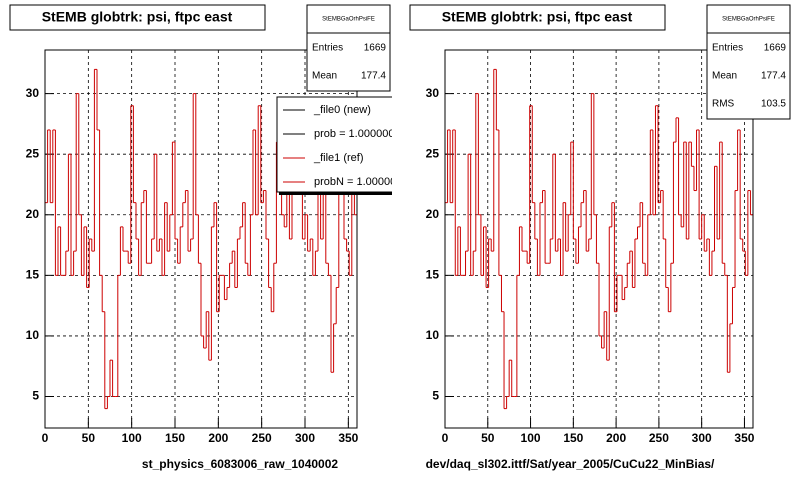 Image resolution: width=800 pixels, height=480 pixels. What do you see at coordinates (354, 134) in the screenshot?
I see `legend-label: prob = 1.000000` at bounding box center [354, 134].